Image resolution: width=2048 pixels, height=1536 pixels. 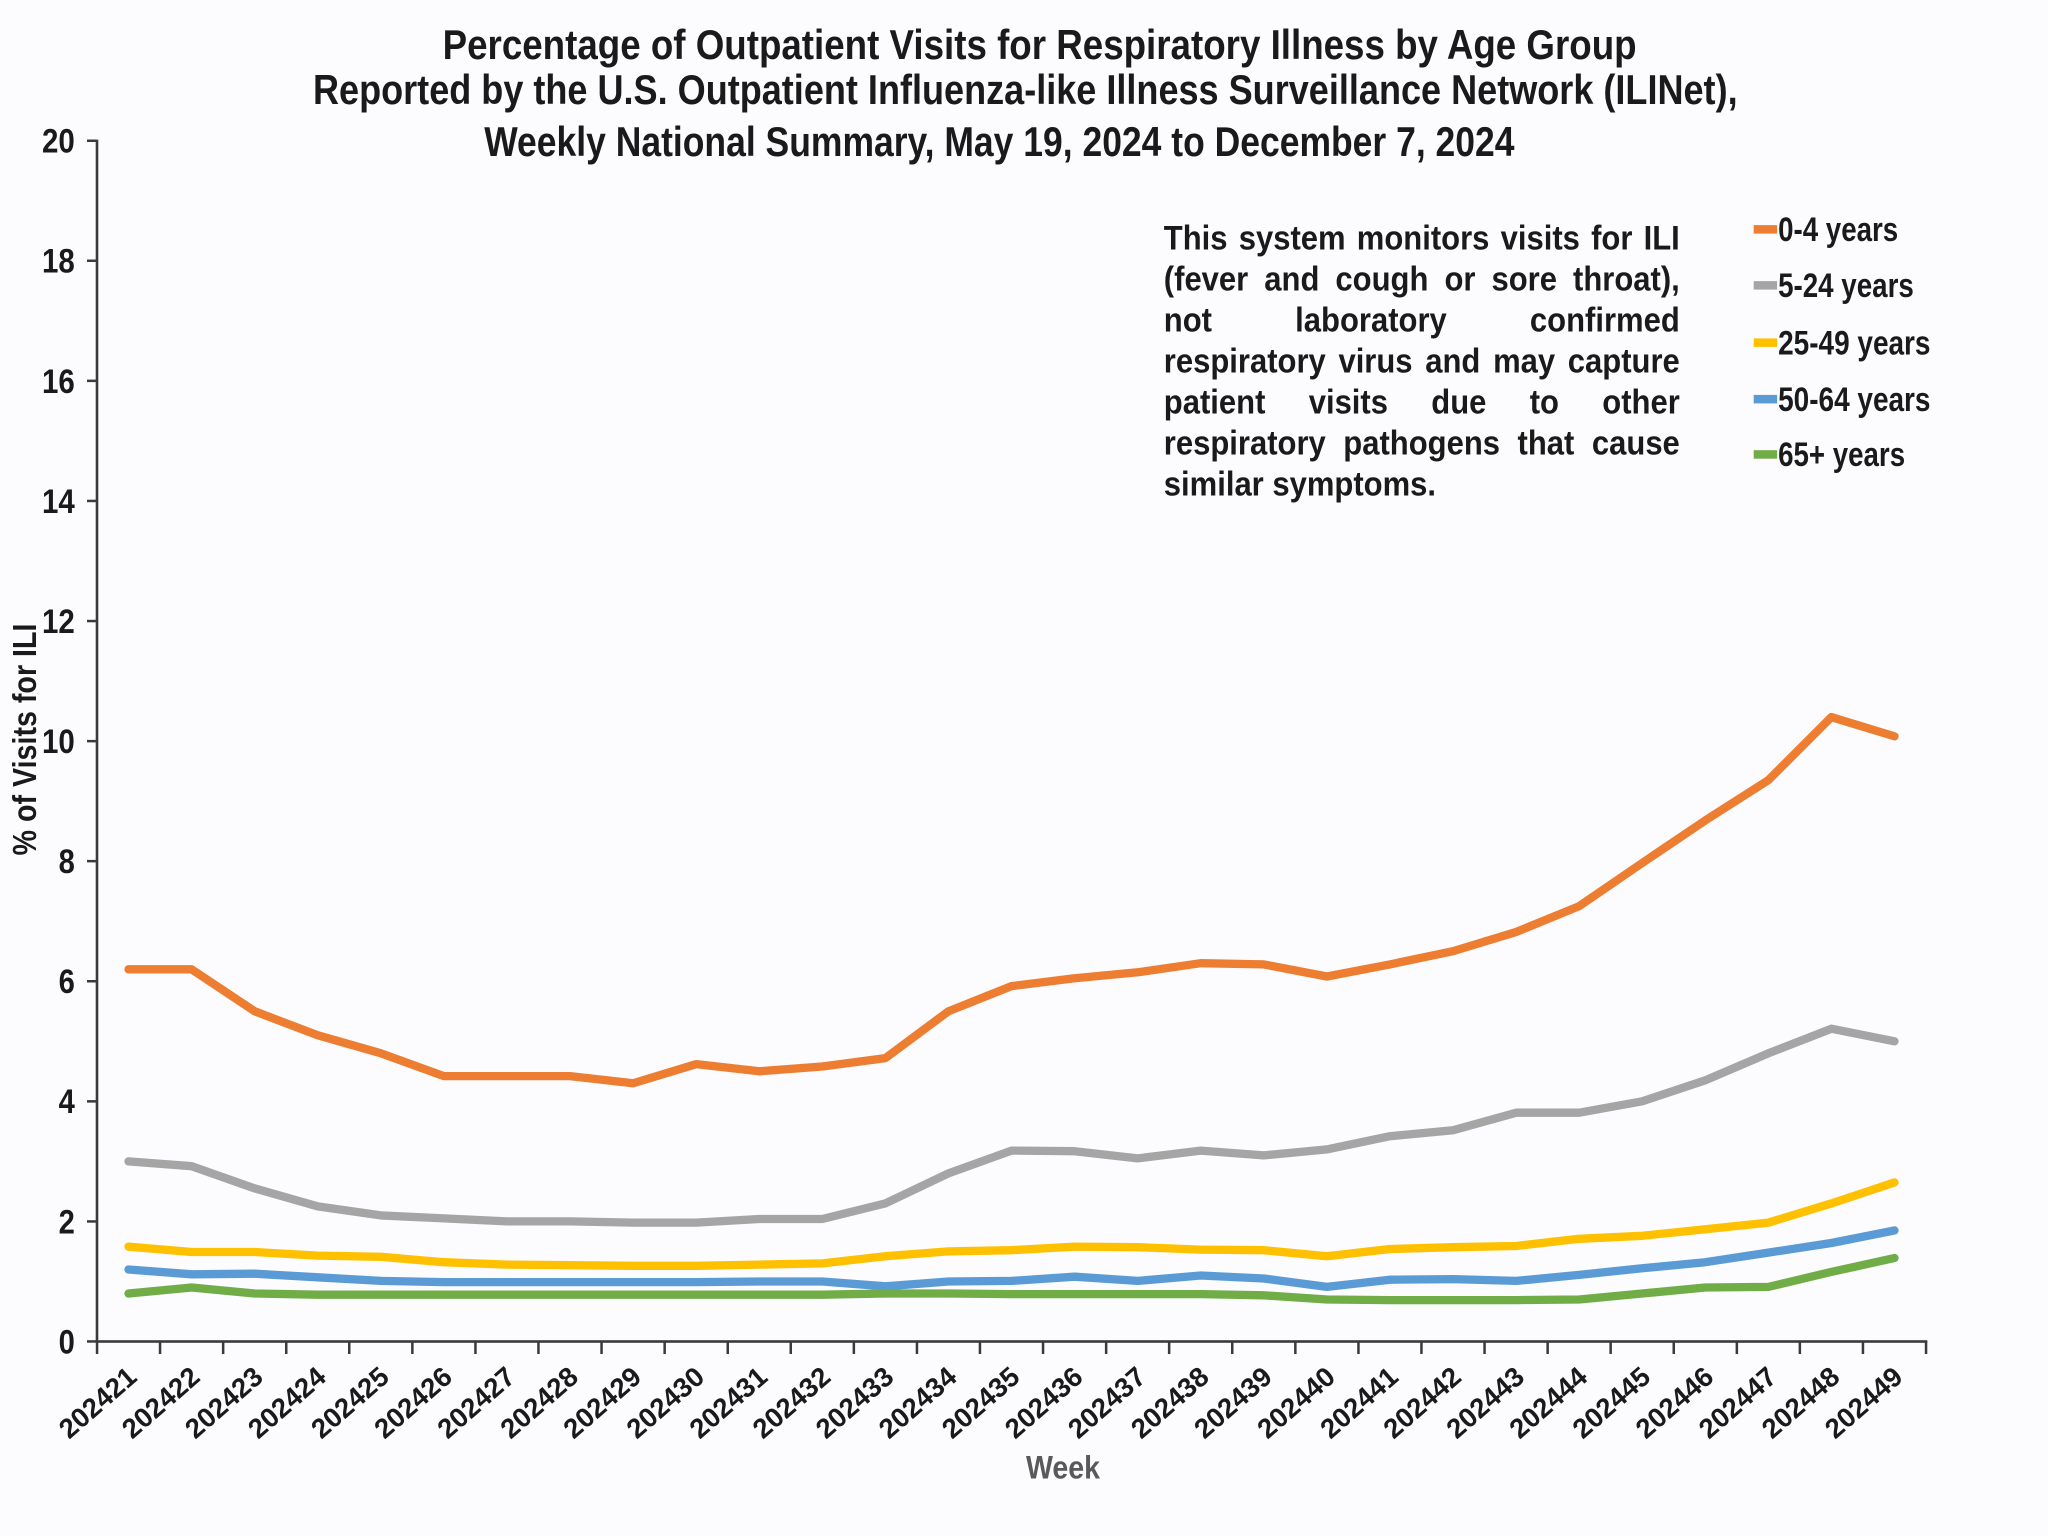 What do you see at coordinates (67, 1222) in the screenshot?
I see `svg-text: 2` at bounding box center [67, 1222].